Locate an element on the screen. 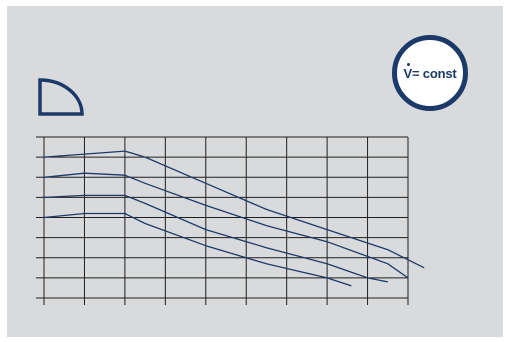 The height and width of the screenshot is (342, 509). quarter-circle-curve-icon is located at coordinates (61, 97).